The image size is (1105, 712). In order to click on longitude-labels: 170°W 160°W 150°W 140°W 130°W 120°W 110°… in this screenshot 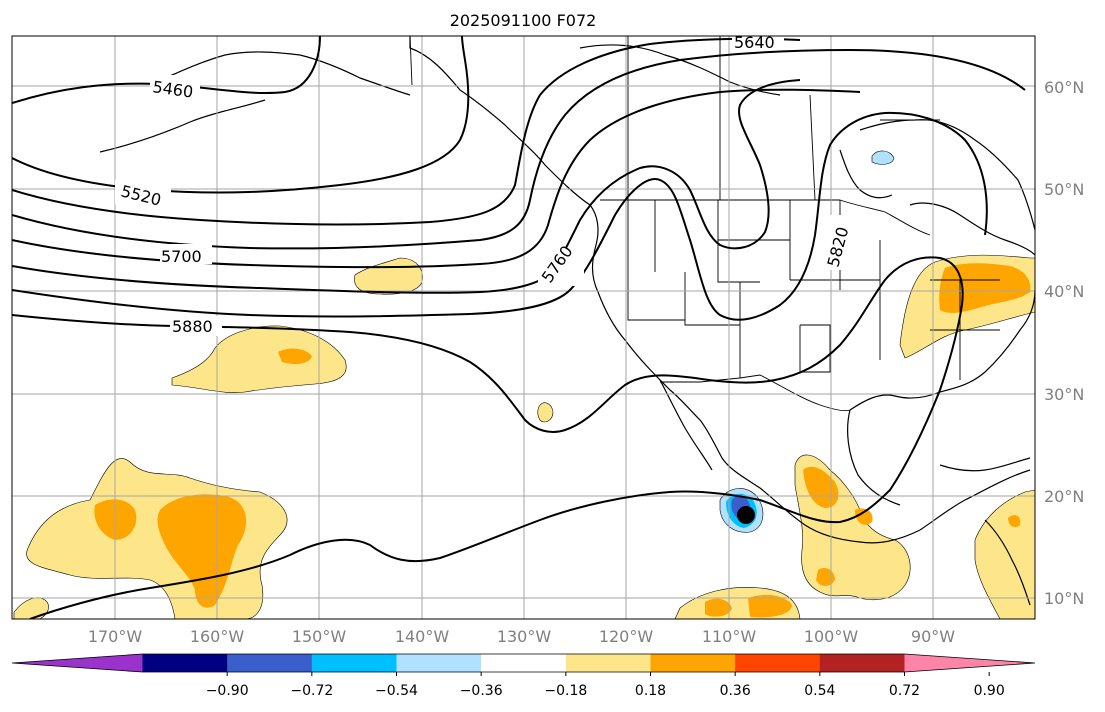, I will do `click(521, 636)`.